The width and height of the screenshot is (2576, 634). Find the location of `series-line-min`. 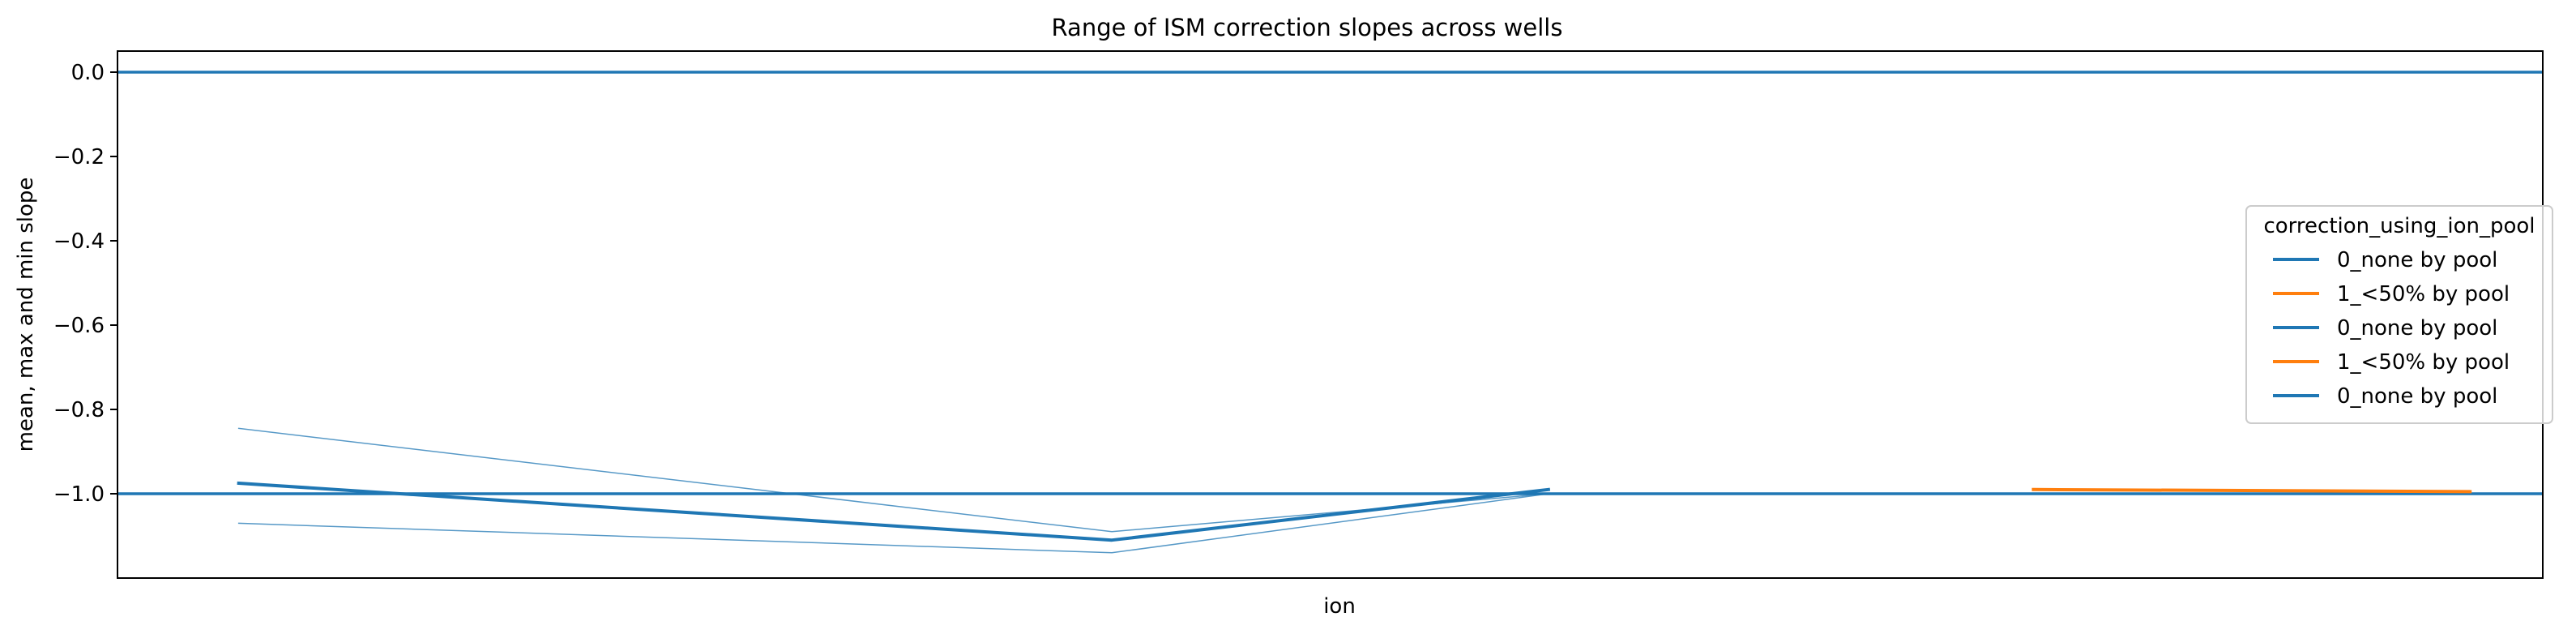

series-line-min is located at coordinates (893, 523).